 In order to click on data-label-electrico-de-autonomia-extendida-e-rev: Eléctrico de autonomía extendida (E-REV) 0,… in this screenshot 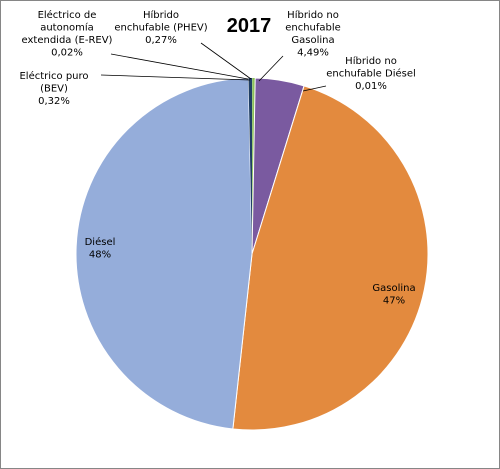, I will do `click(67, 34)`.